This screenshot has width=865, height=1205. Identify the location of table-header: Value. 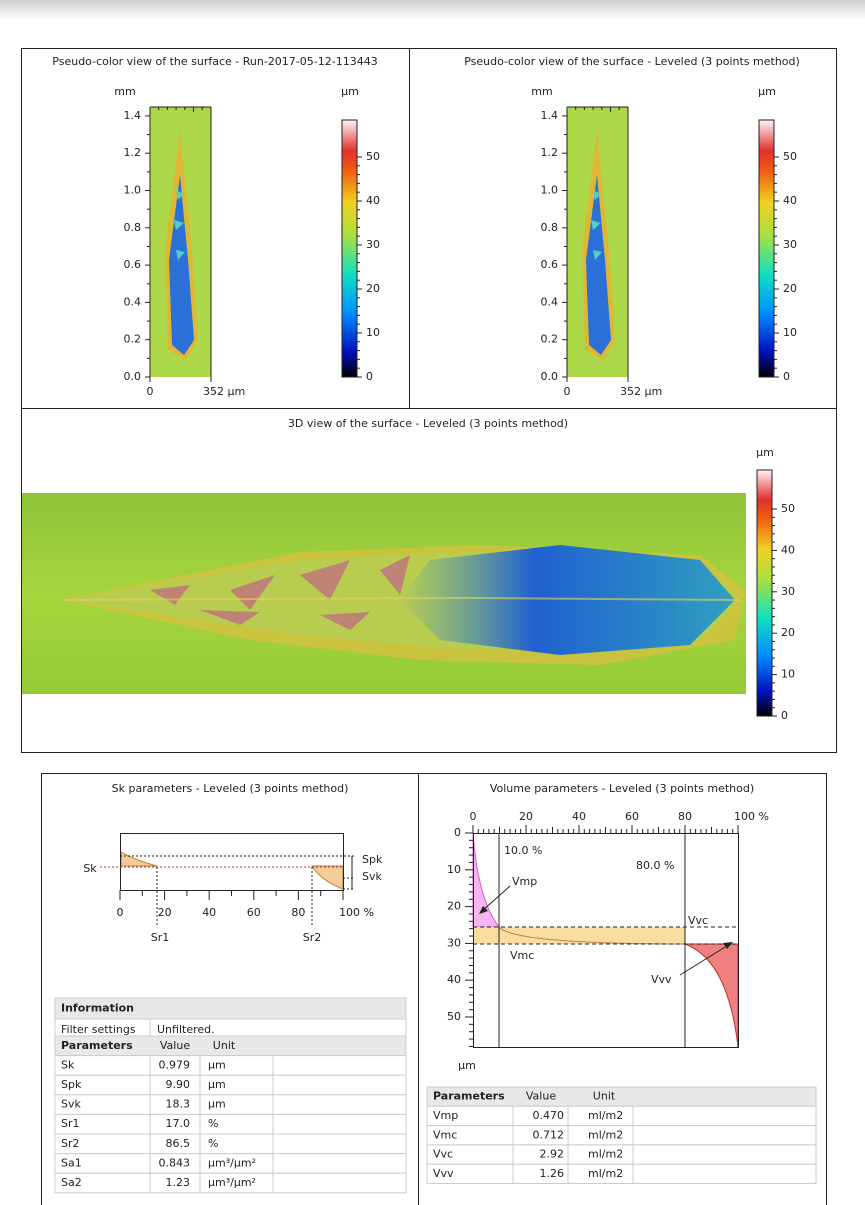
(175, 1045).